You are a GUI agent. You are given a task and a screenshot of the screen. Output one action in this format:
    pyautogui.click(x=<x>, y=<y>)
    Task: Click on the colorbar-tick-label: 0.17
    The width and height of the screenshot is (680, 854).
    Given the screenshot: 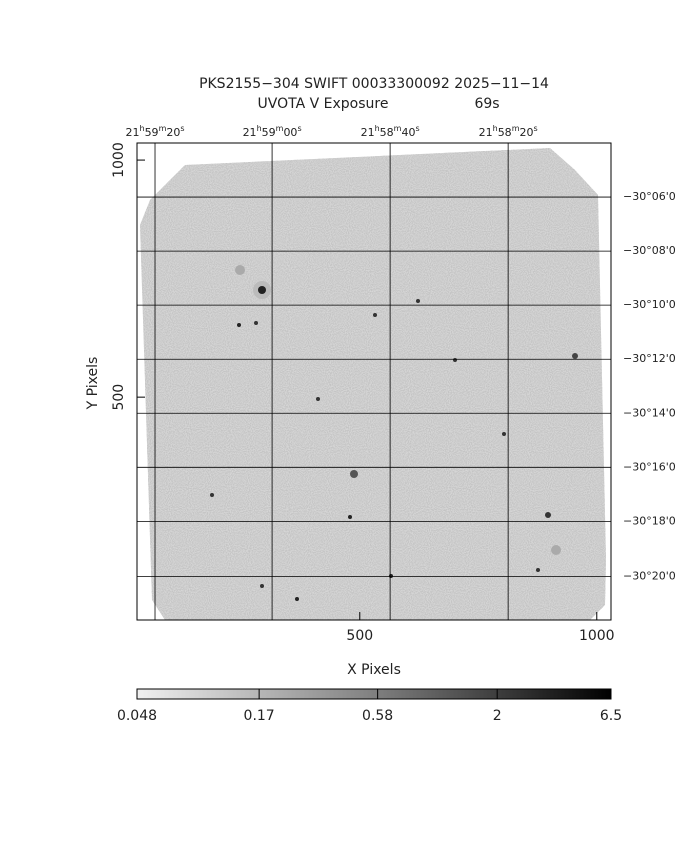 What is the action you would take?
    pyautogui.click(x=259, y=716)
    